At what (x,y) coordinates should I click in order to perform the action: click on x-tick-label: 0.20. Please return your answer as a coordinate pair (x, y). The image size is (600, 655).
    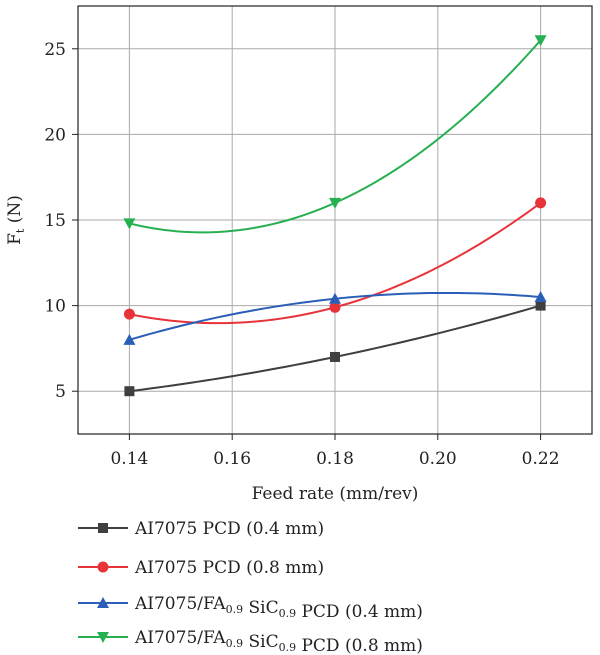
    Looking at the image, I should click on (438, 459).